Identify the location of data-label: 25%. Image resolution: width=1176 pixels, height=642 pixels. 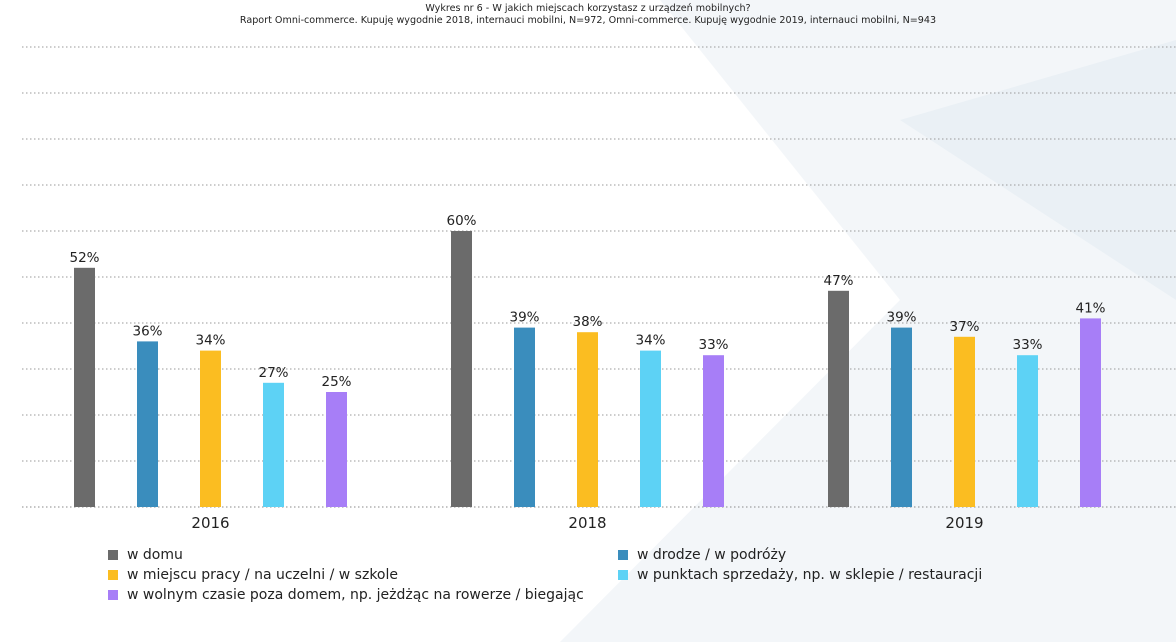
(336, 382).